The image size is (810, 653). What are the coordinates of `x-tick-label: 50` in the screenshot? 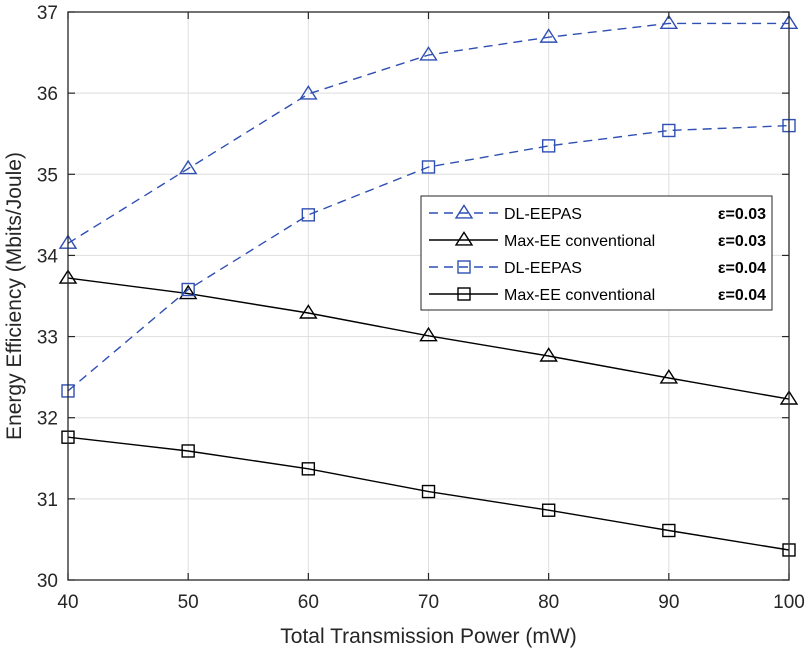 It's located at (188, 602).